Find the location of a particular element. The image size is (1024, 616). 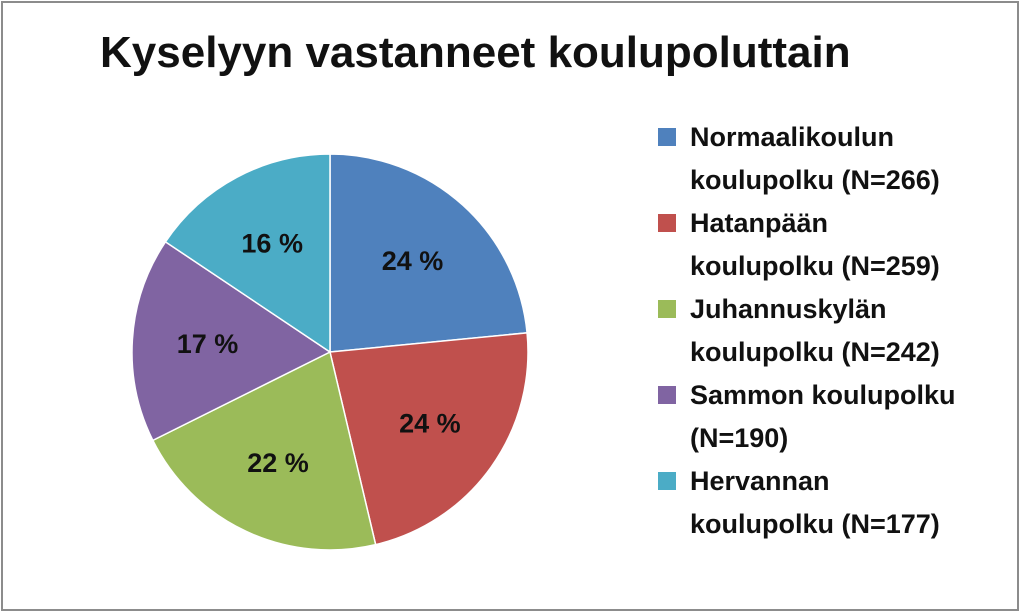

legend-item-5: Hervannan koulupolku (N=177) is located at coordinates (828, 503).